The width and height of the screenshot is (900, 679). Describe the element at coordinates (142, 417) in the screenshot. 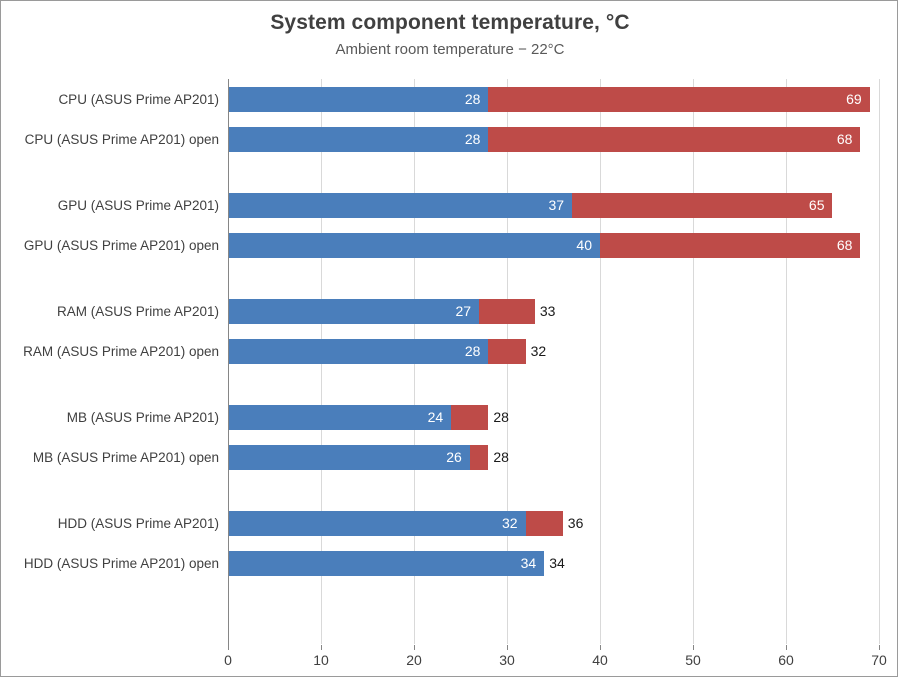

I see `category-label: MB (ASUS Prime AP201)` at that location.